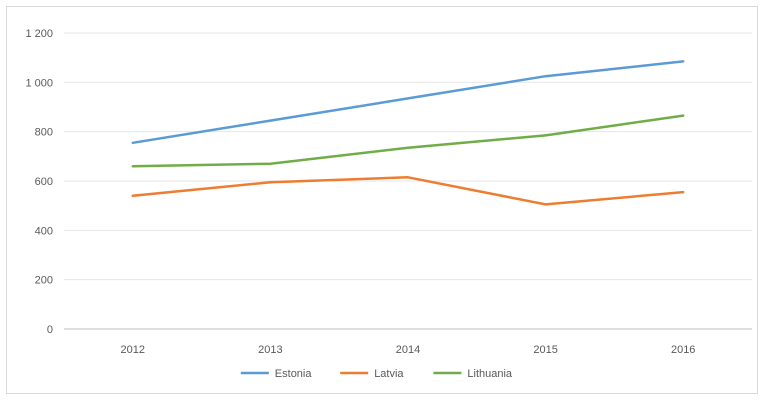  Describe the element at coordinates (408, 350) in the screenshot. I see `x-tick-label: 2014` at that location.